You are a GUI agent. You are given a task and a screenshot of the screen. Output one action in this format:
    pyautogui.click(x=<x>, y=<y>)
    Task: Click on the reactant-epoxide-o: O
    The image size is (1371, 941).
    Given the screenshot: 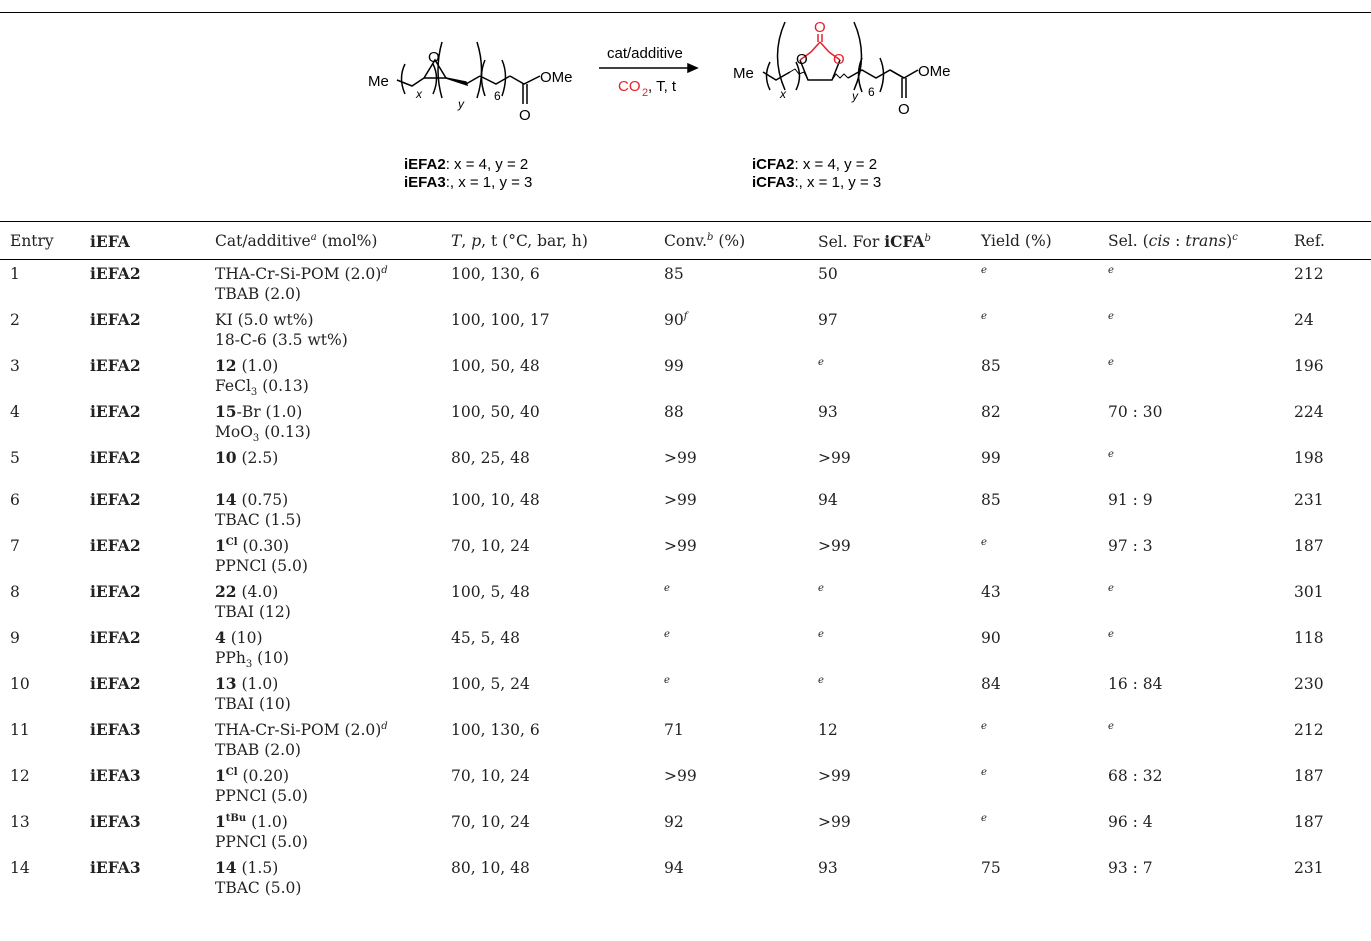 What is the action you would take?
    pyautogui.click(x=434, y=57)
    